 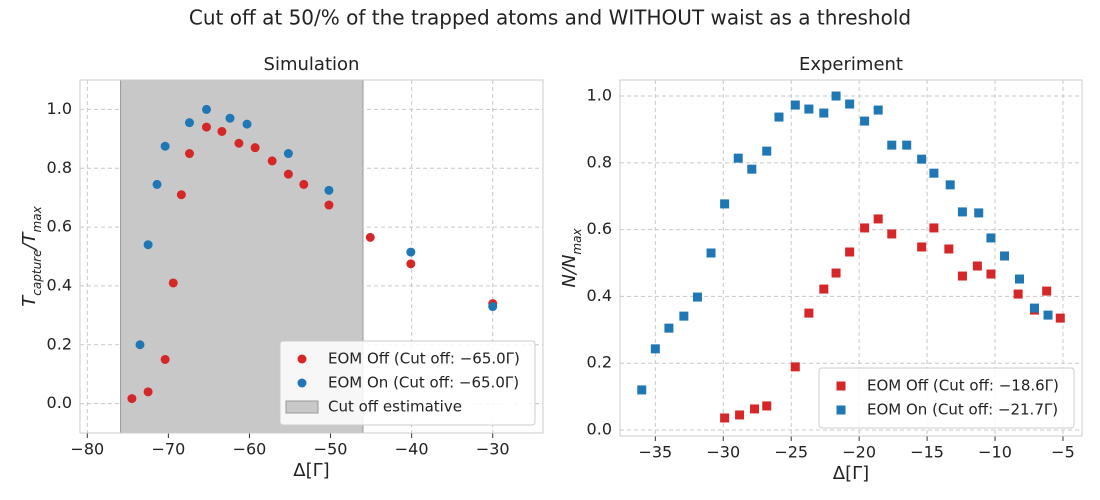 I want to click on y-tick-label: 0.4, so click(x=59, y=284).